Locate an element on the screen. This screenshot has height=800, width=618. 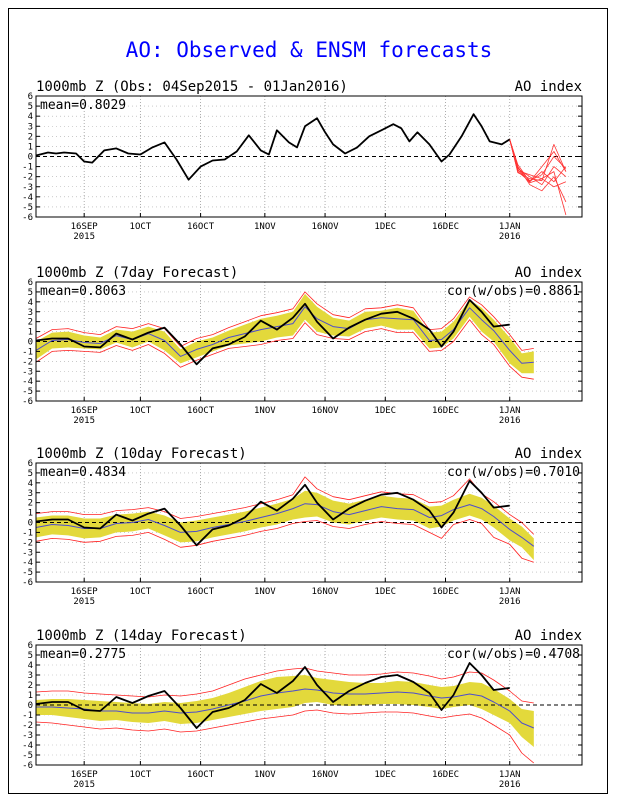
panel-mean-label: mean=0.8063 is located at coordinates (83, 291).